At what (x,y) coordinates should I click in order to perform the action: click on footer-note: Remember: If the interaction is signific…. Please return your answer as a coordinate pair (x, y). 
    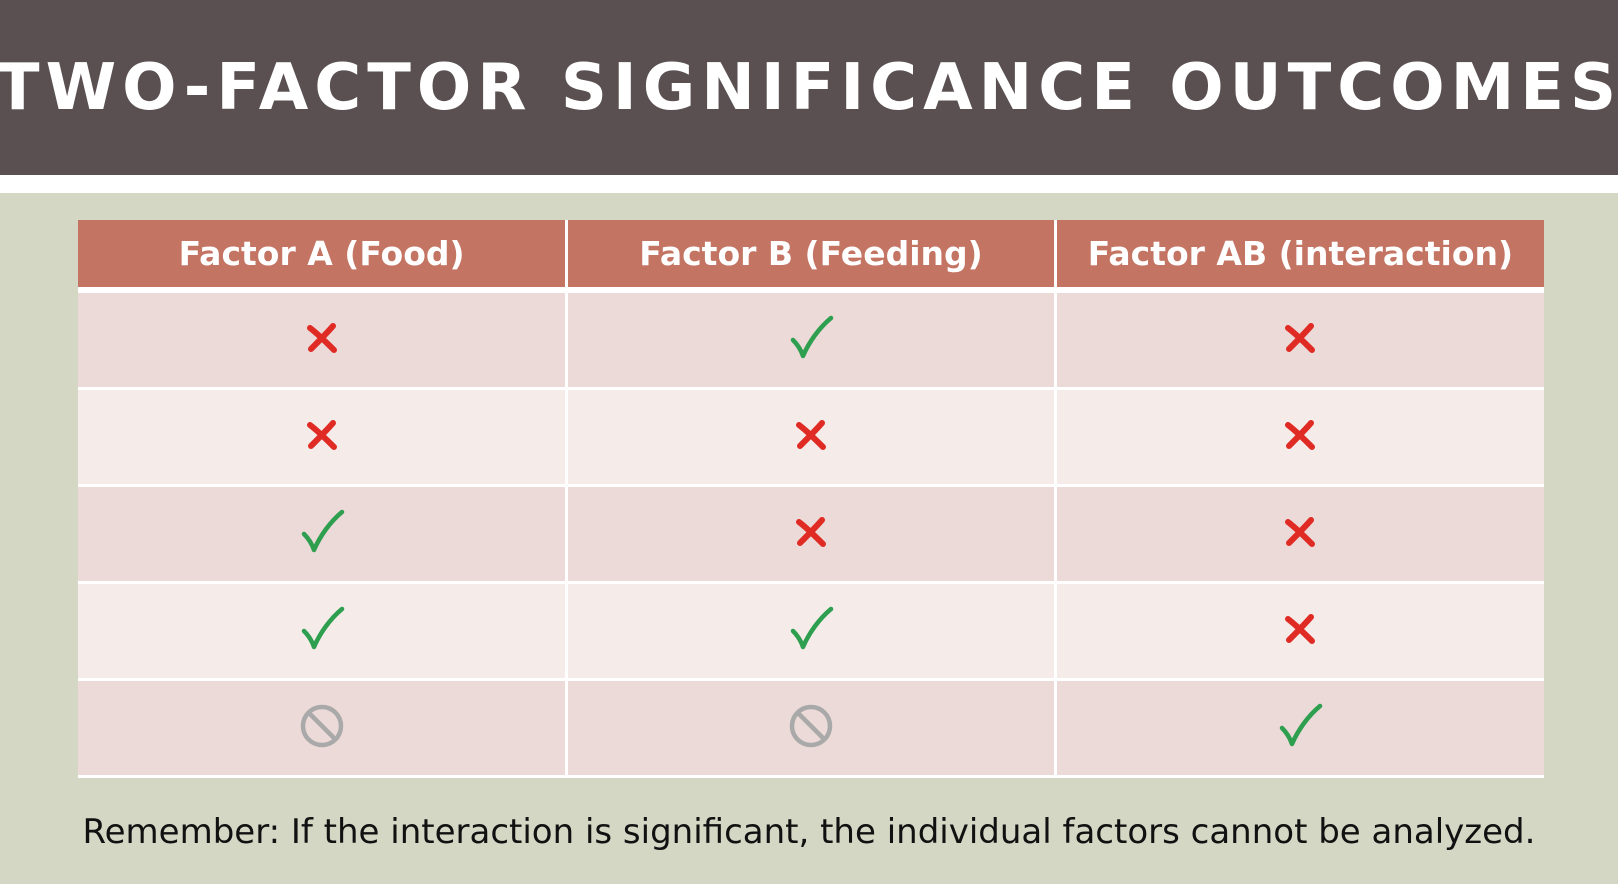
    Looking at the image, I should click on (809, 832).